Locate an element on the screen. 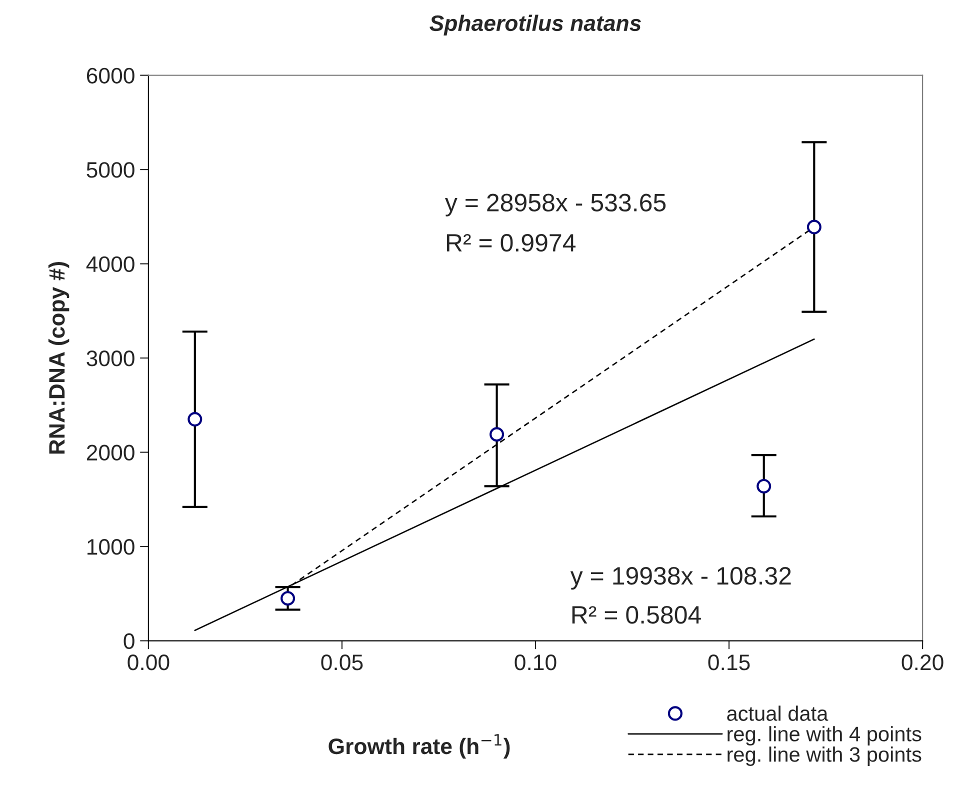  annotation: y = 19938x - 108.32 is located at coordinates (680, 578).